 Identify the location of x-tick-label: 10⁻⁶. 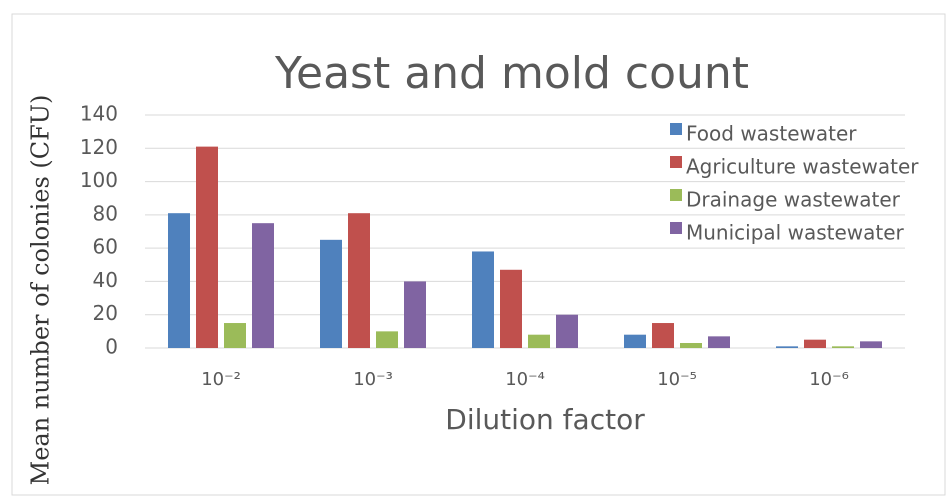
(829, 379).